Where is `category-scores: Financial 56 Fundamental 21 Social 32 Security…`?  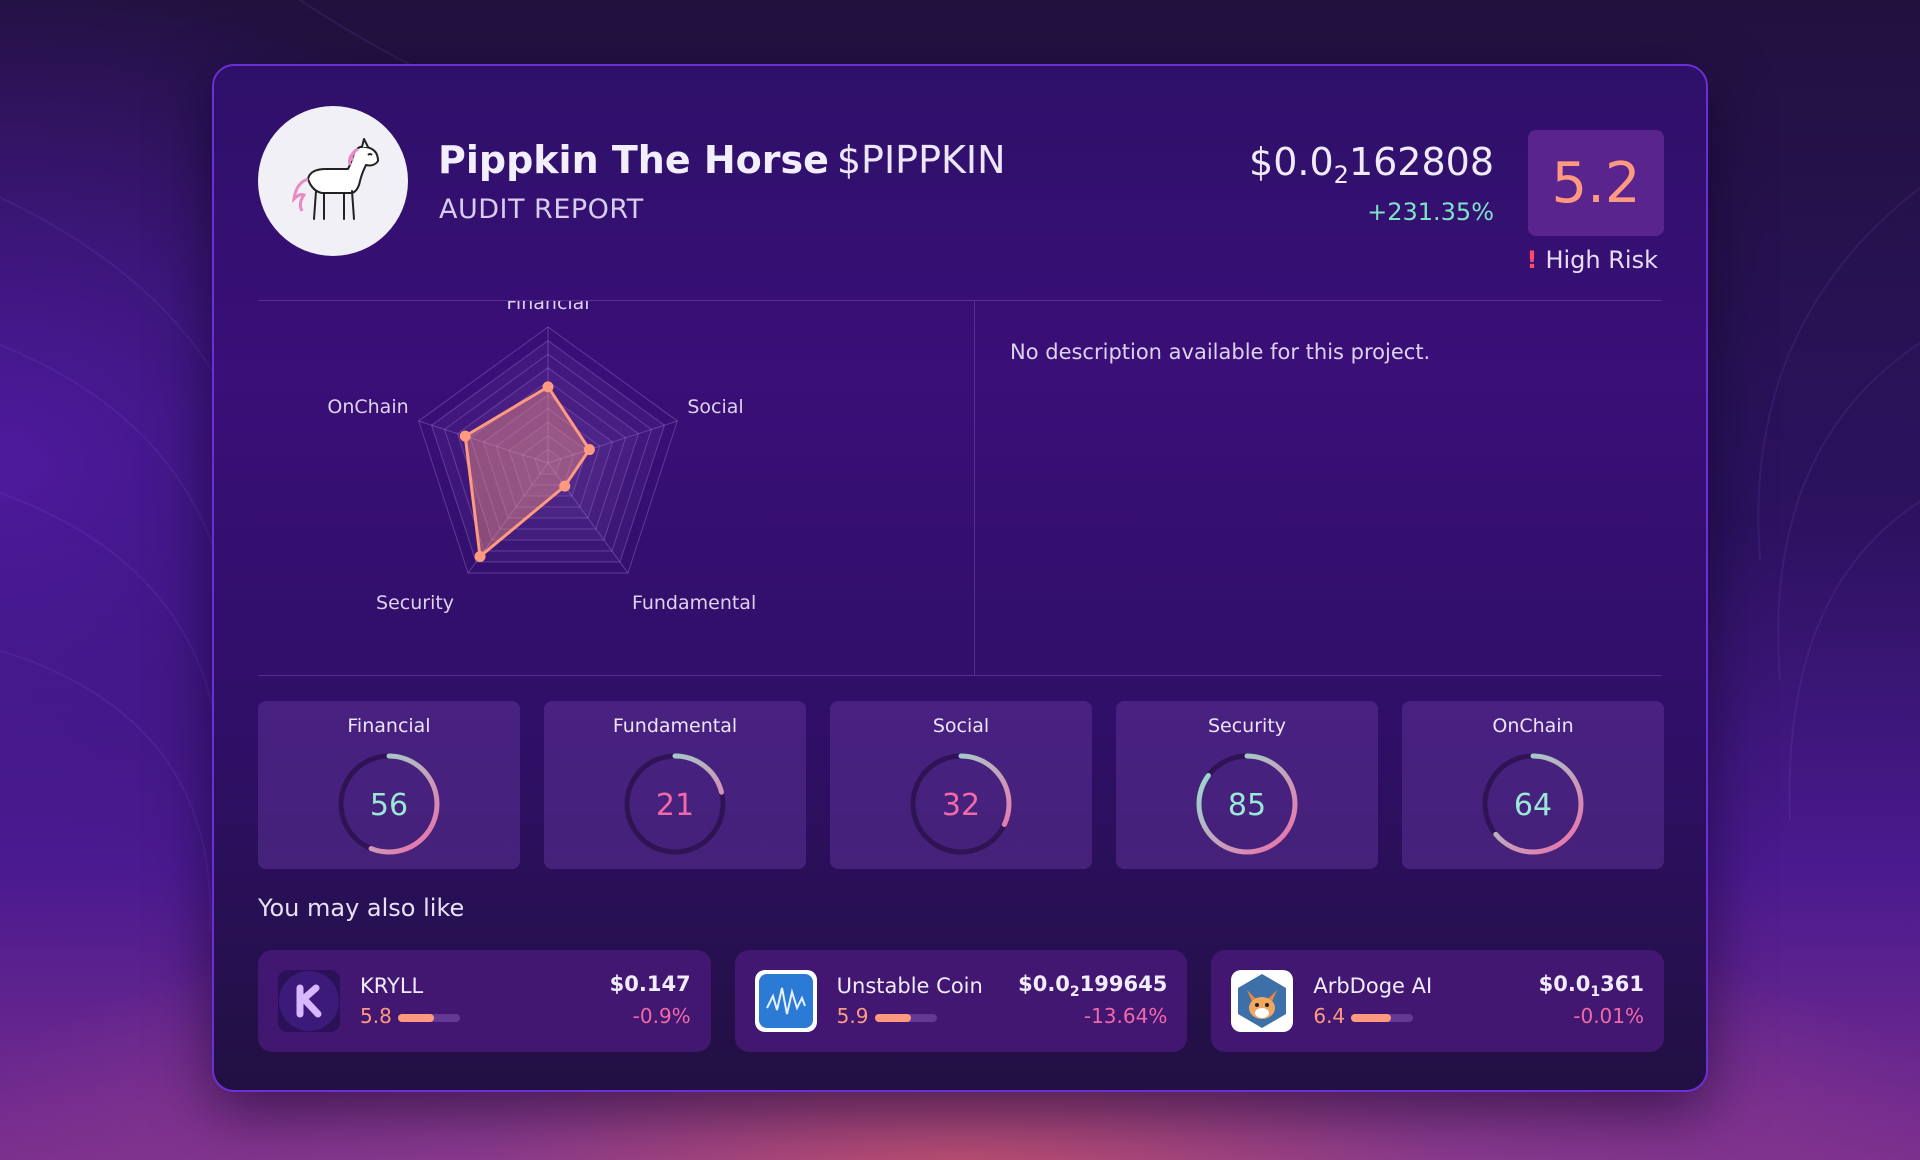
category-scores: Financial 56 Fundamental 21 Social 32 Security… is located at coordinates (961, 785).